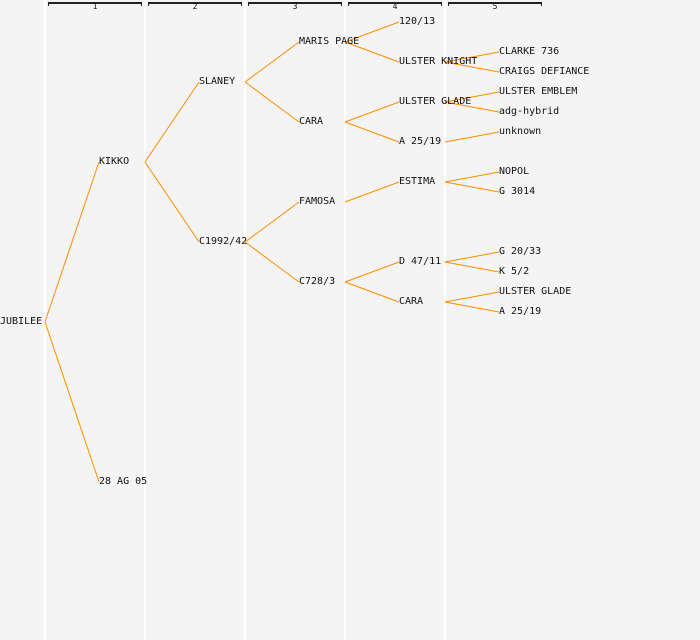 This screenshot has width=700, height=640. I want to click on pedigree-node: unknown, so click(520, 131).